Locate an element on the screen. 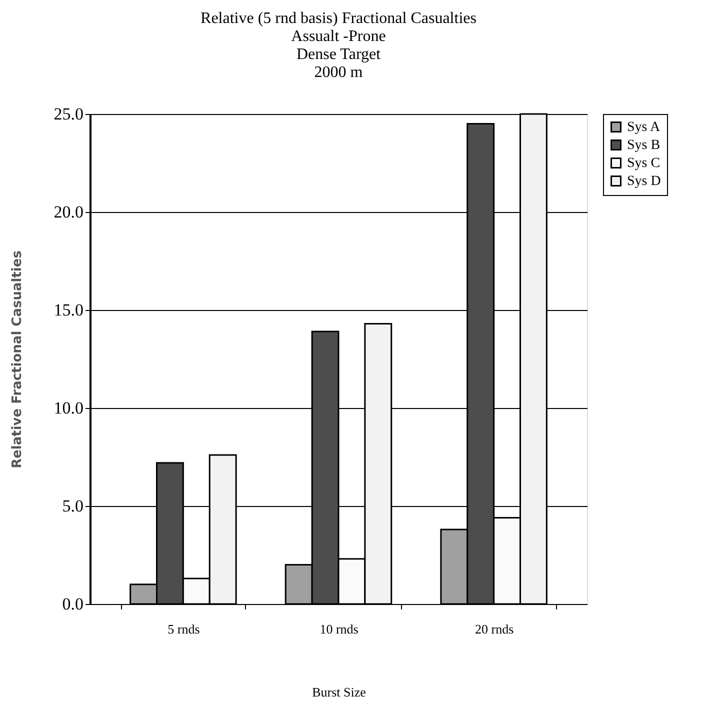  y-axis-title: Relative Fractional Casualties is located at coordinates (17, 359).